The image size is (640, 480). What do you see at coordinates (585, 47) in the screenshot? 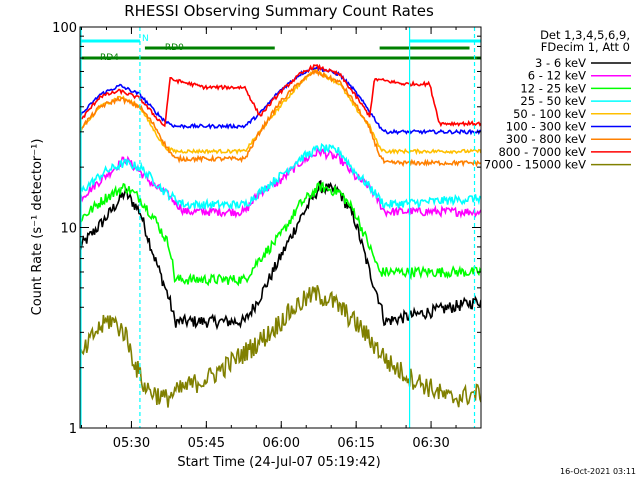
I see `legend-header-line-2: FDecim 1, Att 0` at bounding box center [585, 47].